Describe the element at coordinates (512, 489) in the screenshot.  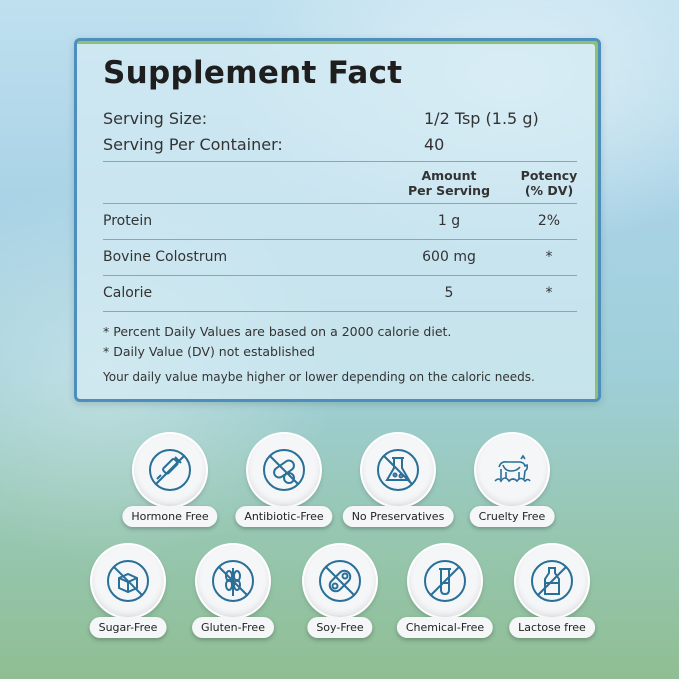
I see `badge-cruelty-free: Cruelty Free` at that location.